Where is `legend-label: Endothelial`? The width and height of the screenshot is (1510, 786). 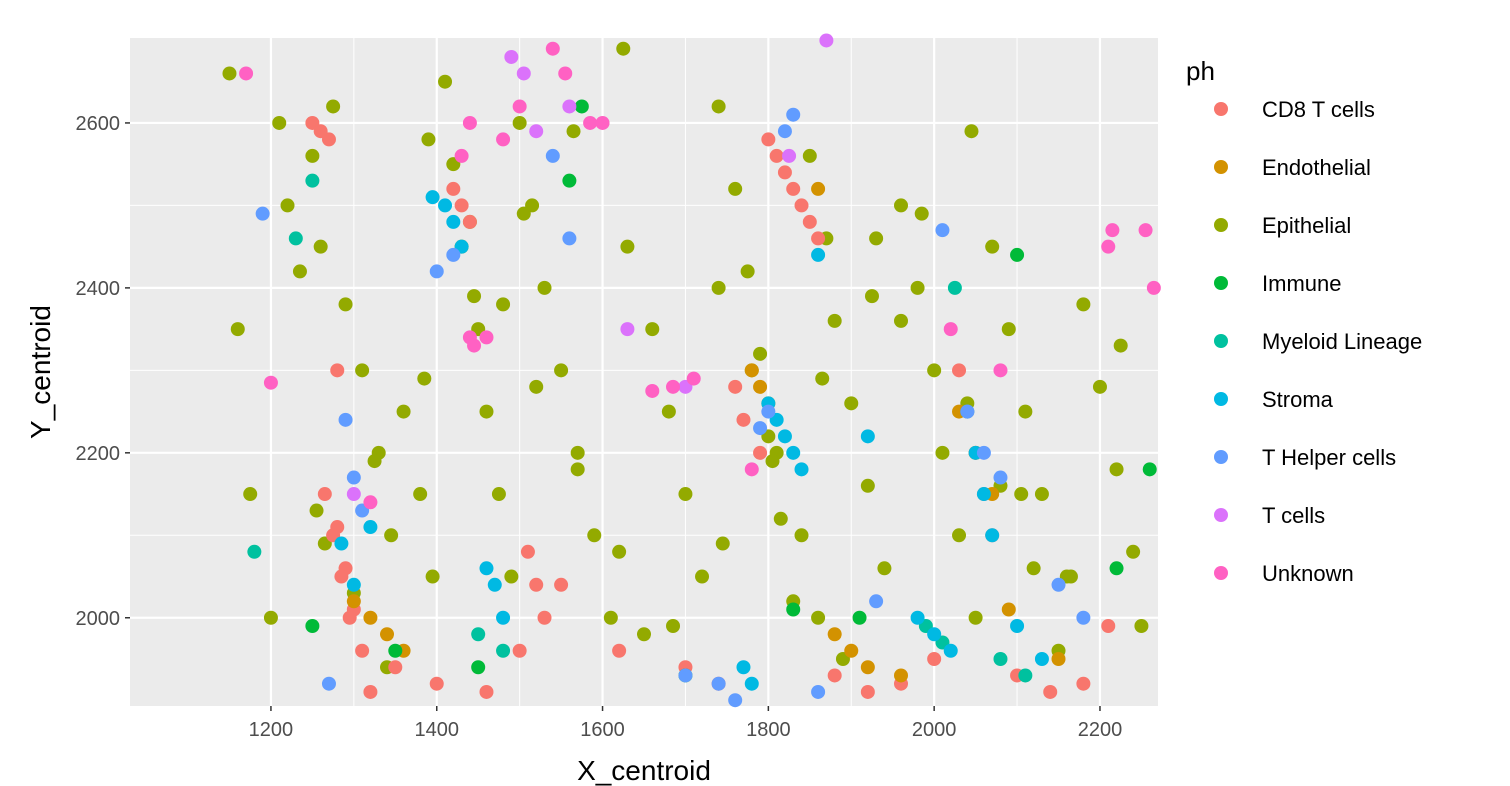
legend-label: Endothelial is located at coordinates (1316, 167).